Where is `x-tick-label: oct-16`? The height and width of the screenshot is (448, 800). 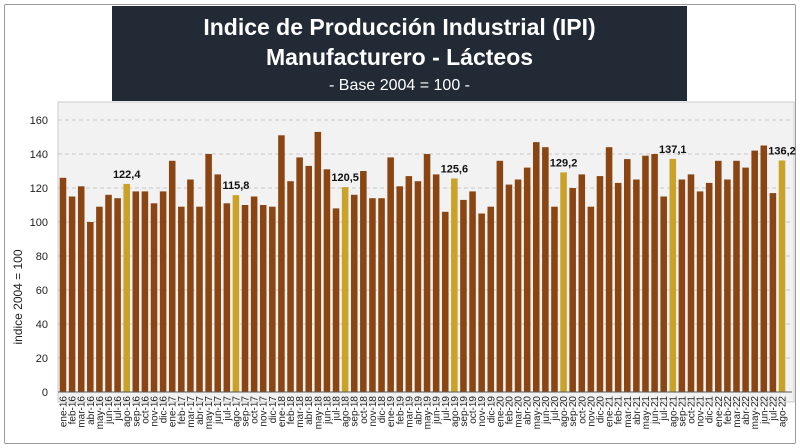
x-tick-label: oct-16 is located at coordinates (145, 410).